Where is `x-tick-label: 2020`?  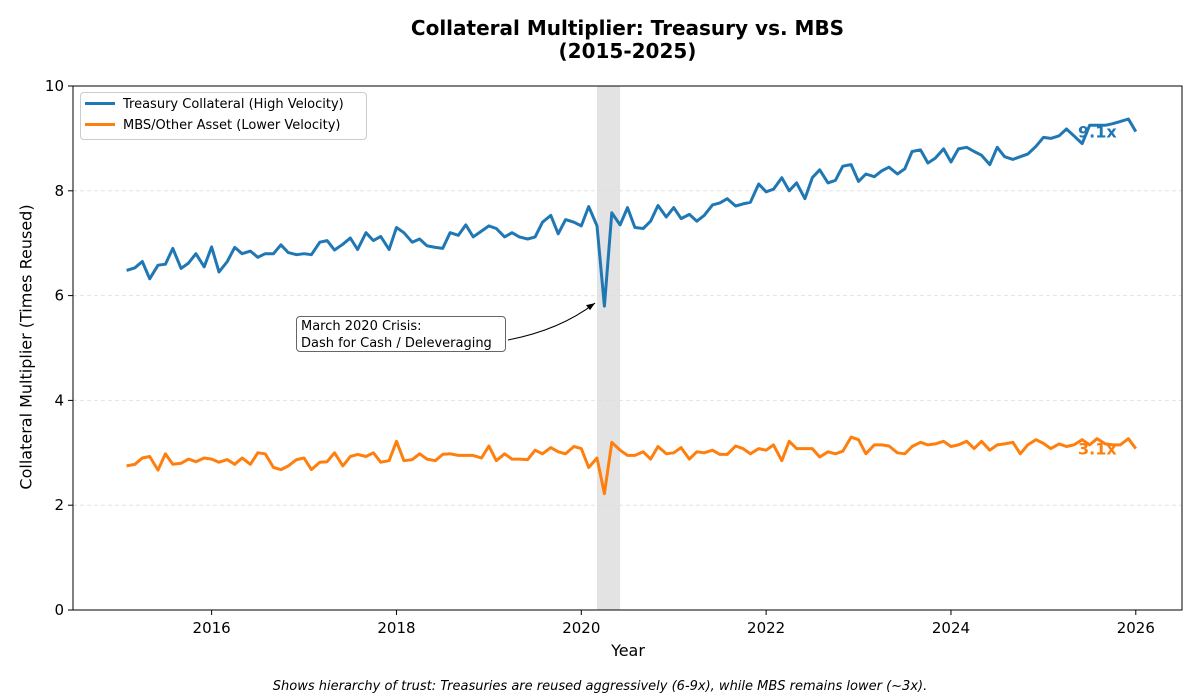 x-tick-label: 2020 is located at coordinates (581, 628).